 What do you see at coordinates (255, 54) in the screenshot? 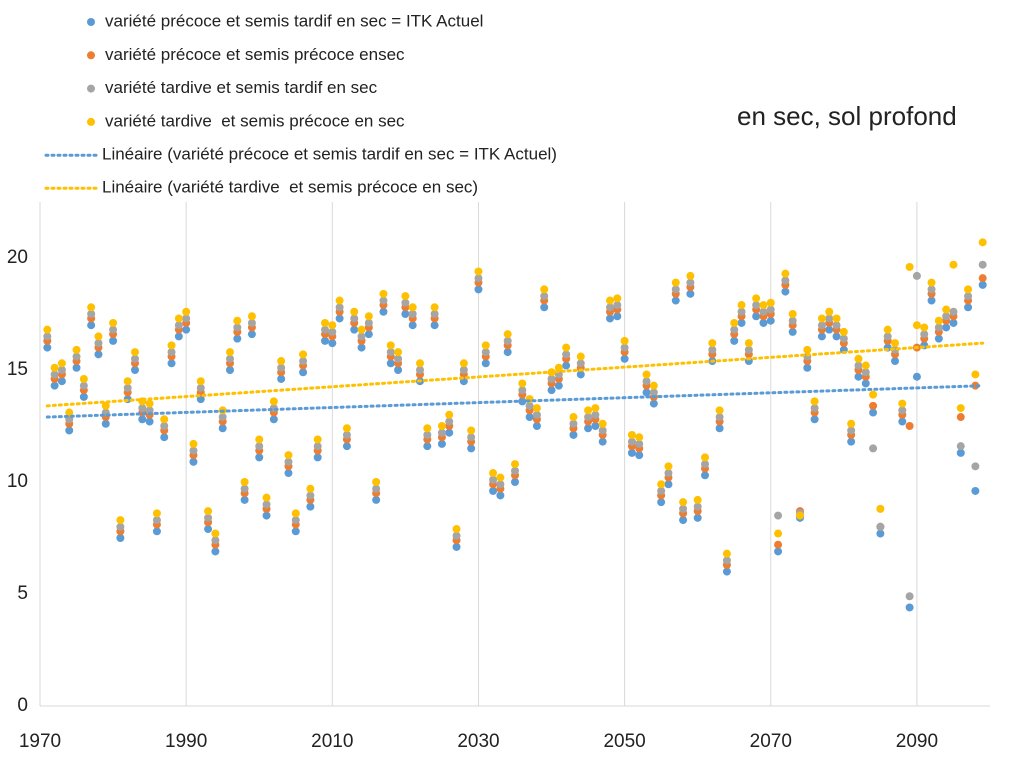
I see `legend-label: variété précoce et semis précoce ensec` at bounding box center [255, 54].